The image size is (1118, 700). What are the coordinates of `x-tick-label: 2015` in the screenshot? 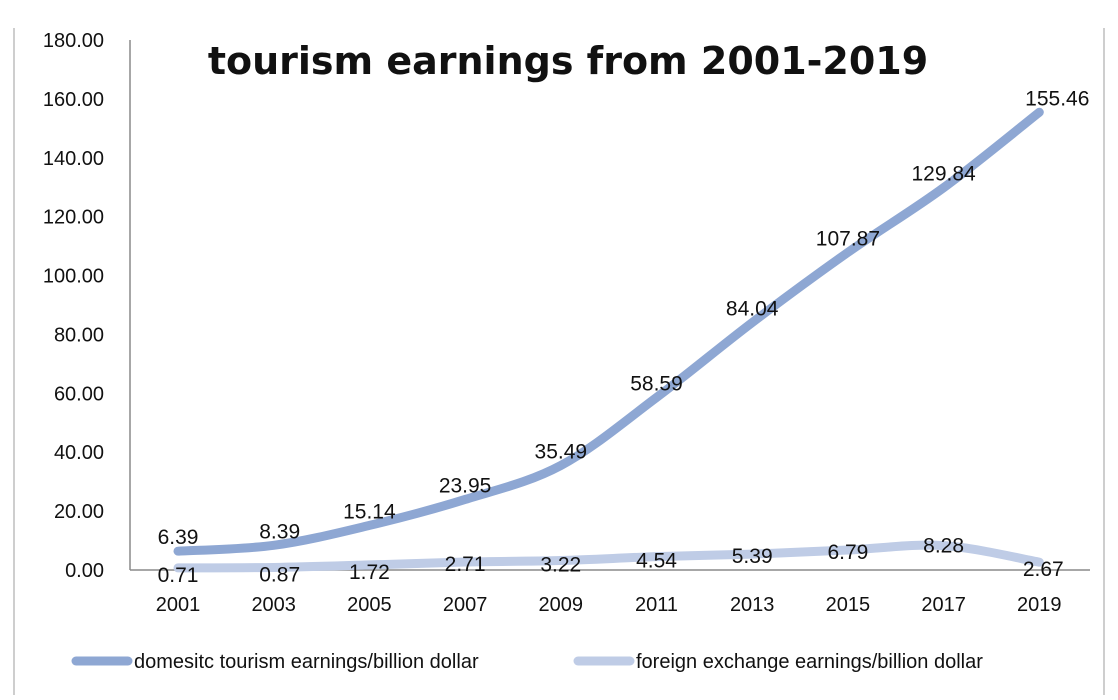 It's located at (848, 605).